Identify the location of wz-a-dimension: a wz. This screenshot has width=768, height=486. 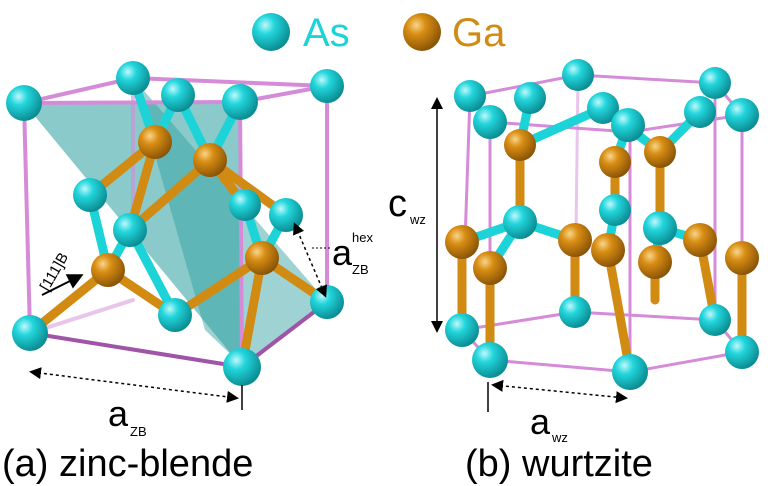
(557, 412).